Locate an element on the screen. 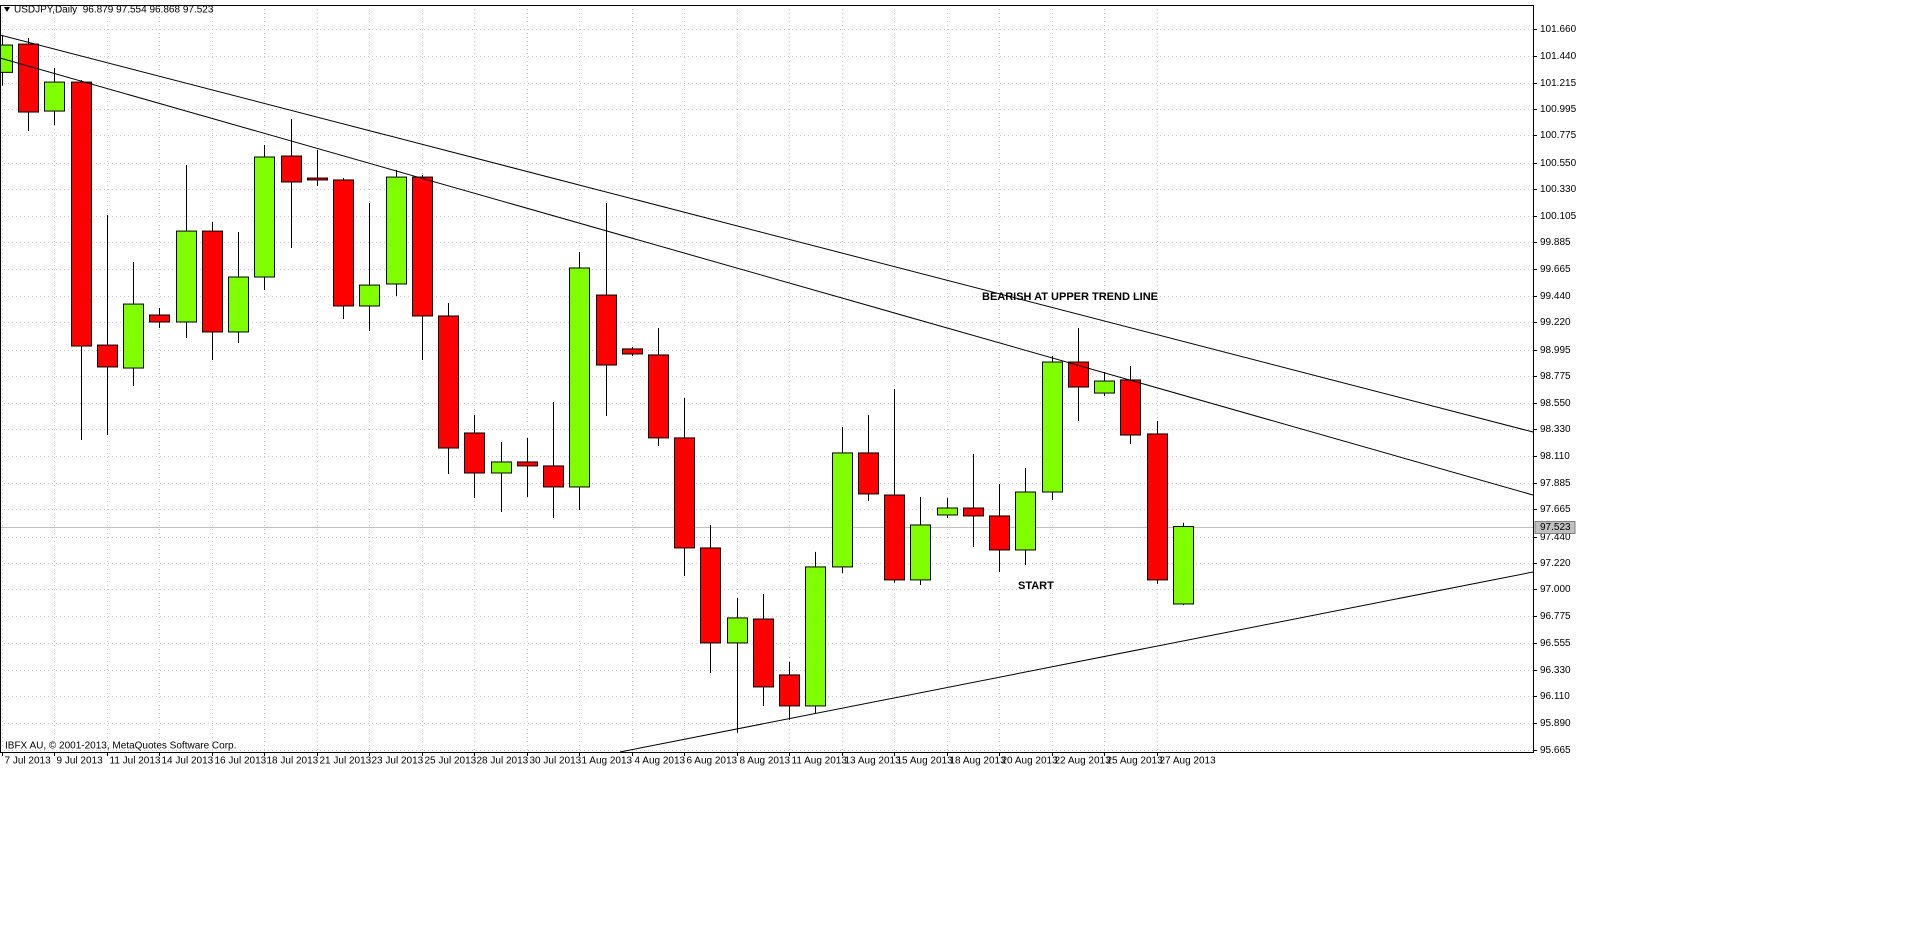 The image size is (1916, 939). y-tick-label: 95.890 is located at coordinates (1555, 723).